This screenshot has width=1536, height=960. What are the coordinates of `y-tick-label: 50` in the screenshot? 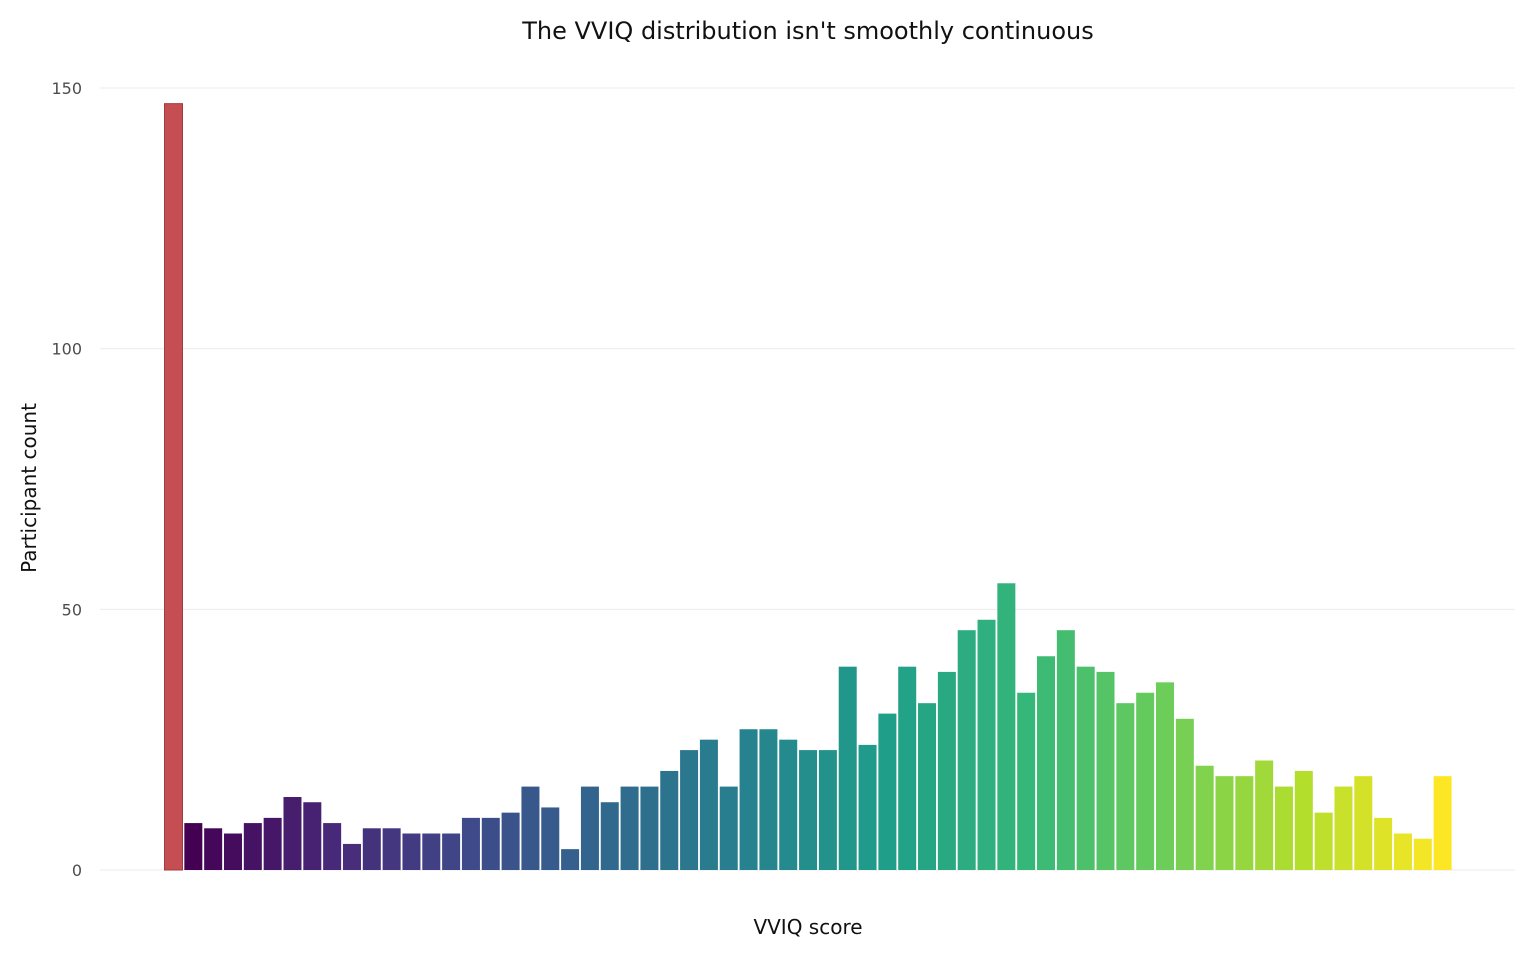 It's located at (72, 609).